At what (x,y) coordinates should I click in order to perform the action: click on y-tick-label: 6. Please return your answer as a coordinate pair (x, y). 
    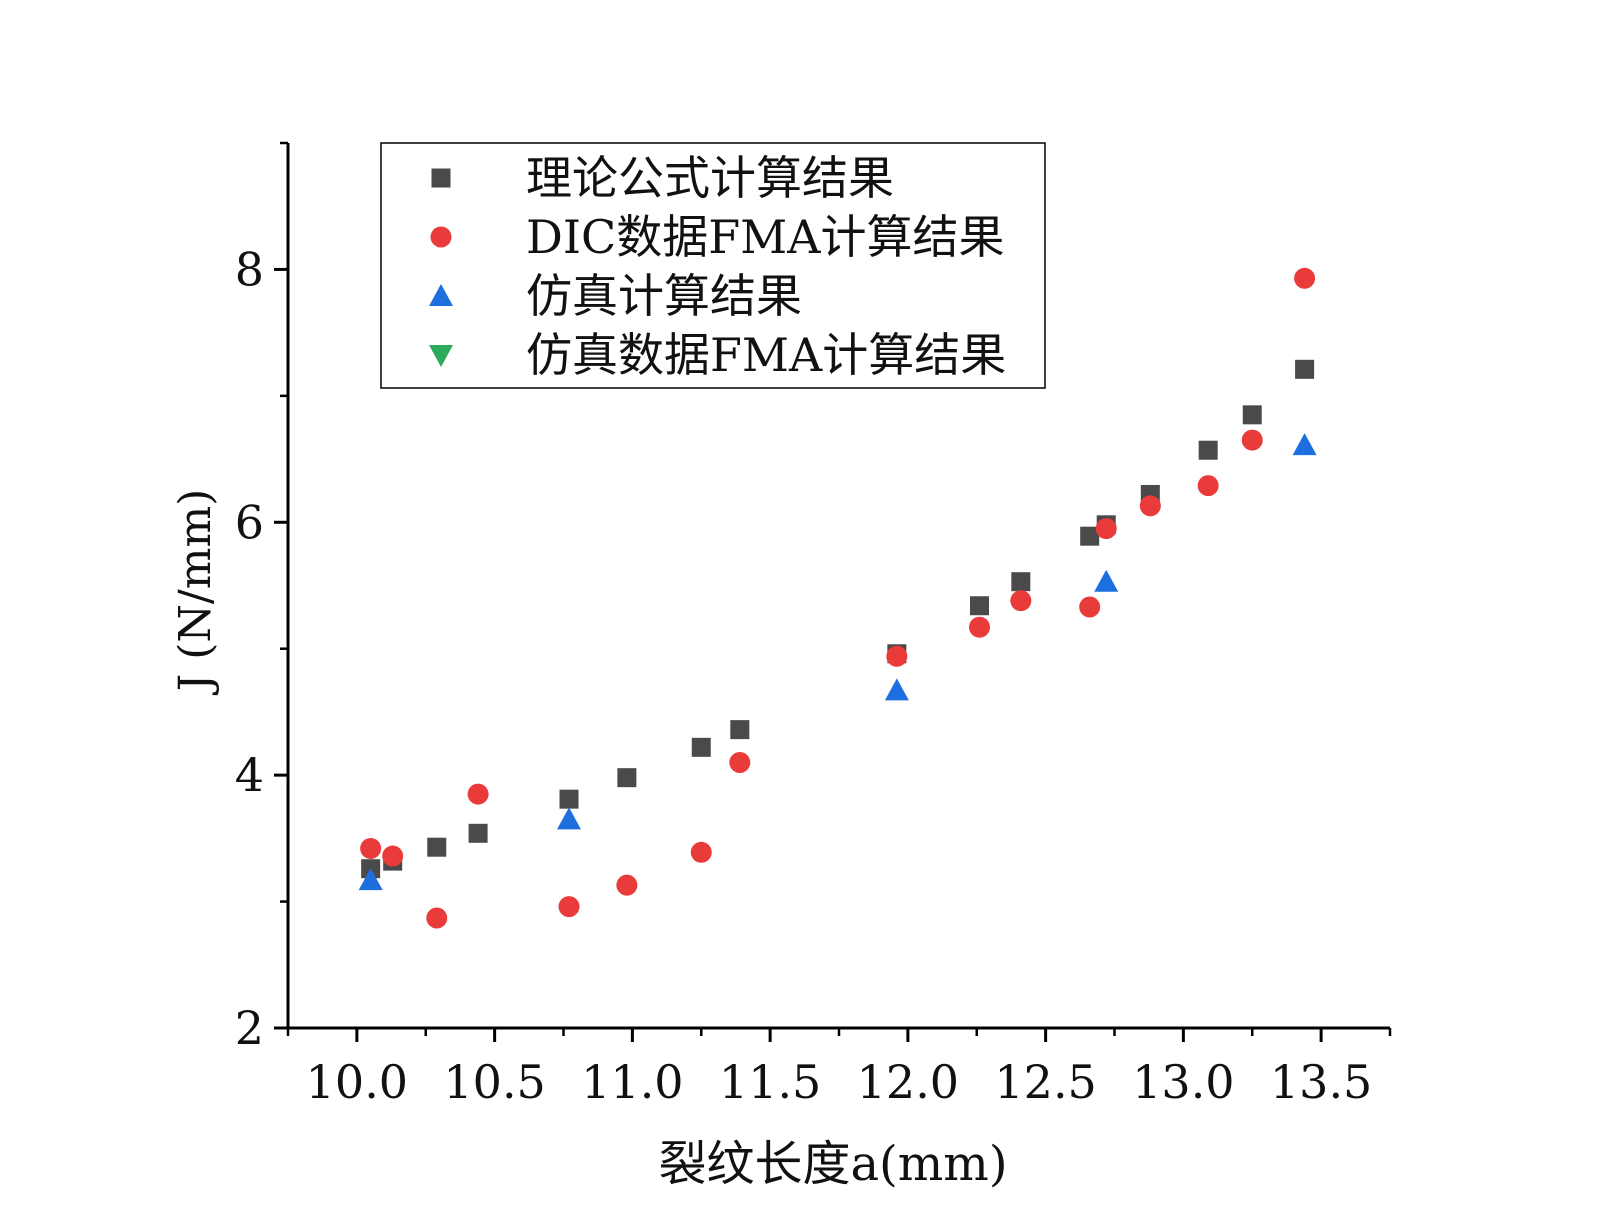
    Looking at the image, I should click on (249, 522).